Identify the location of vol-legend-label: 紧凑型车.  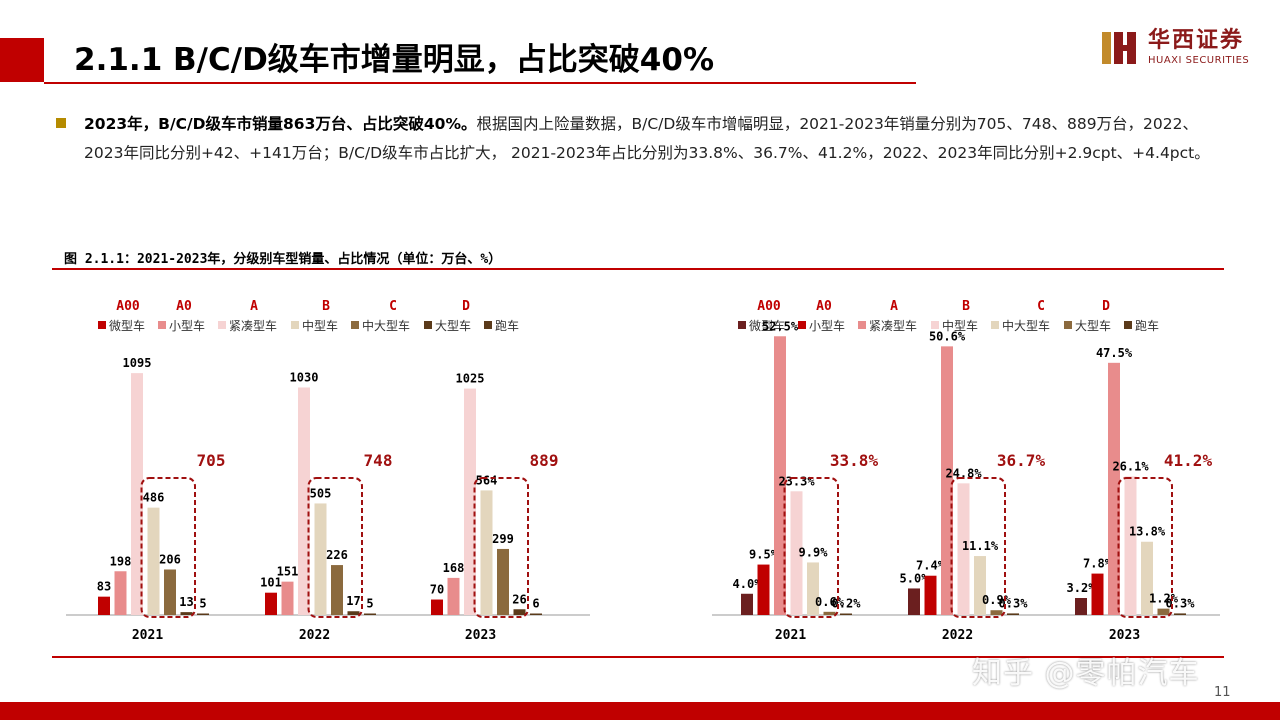
(253, 325).